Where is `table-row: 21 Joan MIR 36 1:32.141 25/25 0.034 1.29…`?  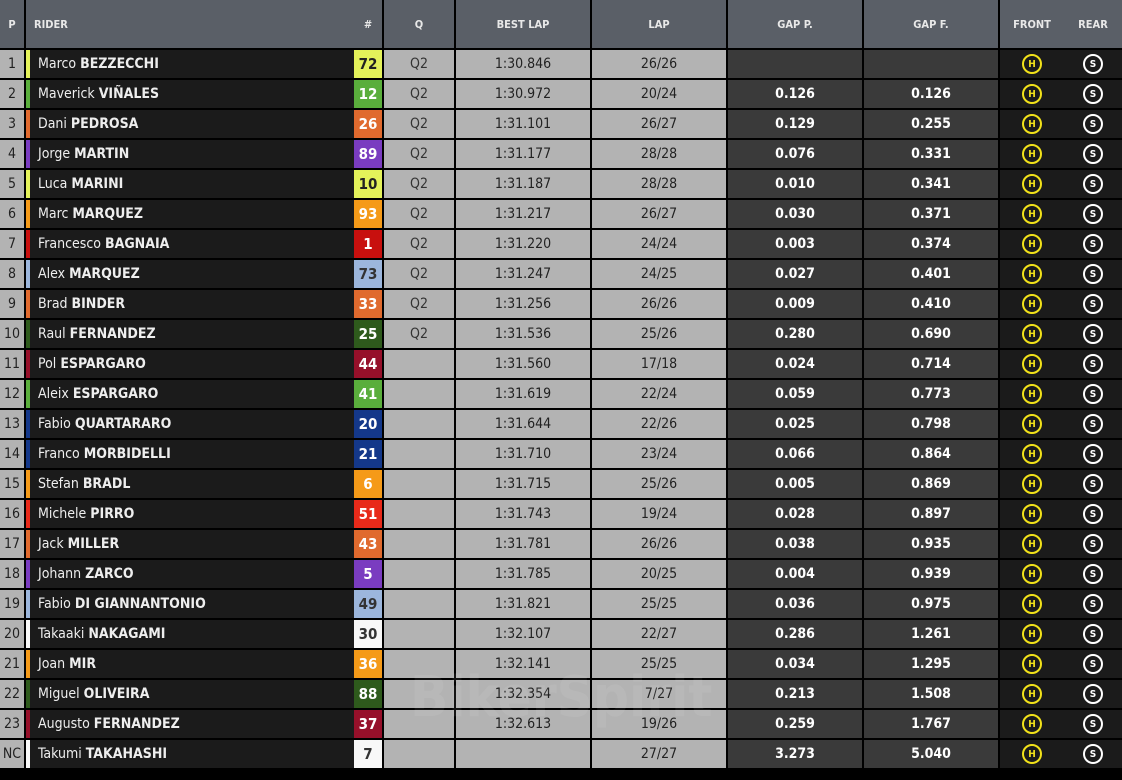
table-row: 21 Joan MIR 36 1:32.141 25/25 0.034 1.29… is located at coordinates (561, 665).